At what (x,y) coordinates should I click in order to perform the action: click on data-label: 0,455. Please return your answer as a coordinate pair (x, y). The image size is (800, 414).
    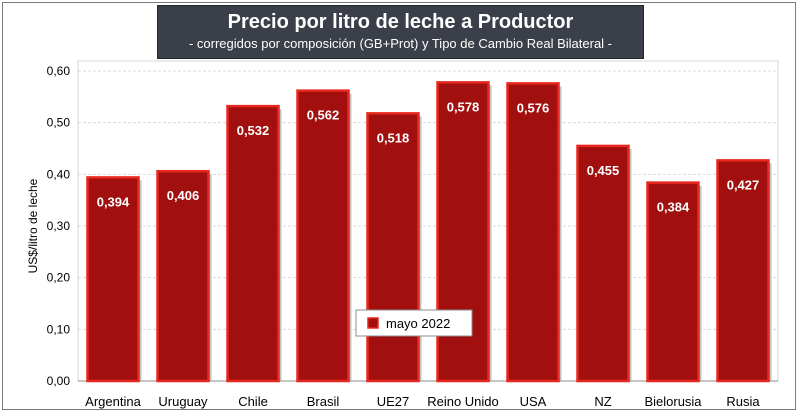
    Looking at the image, I should click on (603, 170).